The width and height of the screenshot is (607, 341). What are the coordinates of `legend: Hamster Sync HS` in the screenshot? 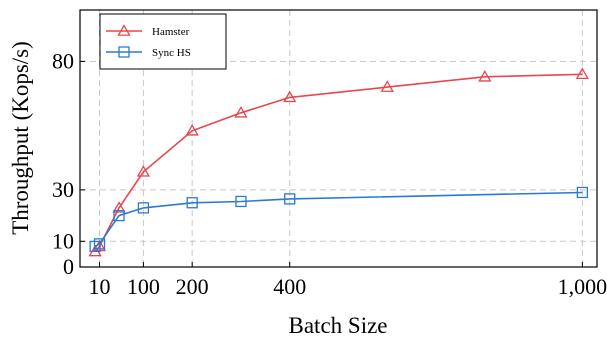 It's located at (163, 41).